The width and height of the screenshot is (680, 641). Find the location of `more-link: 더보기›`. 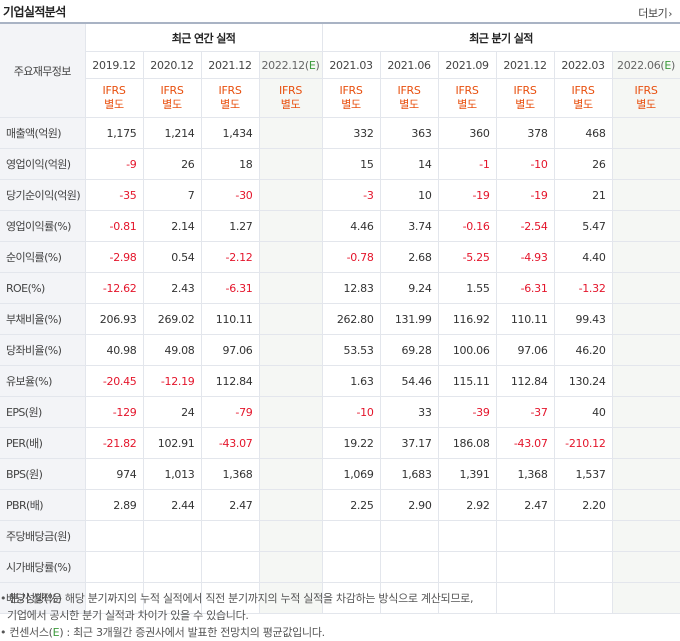

more-link: 더보기› is located at coordinates (655, 13).